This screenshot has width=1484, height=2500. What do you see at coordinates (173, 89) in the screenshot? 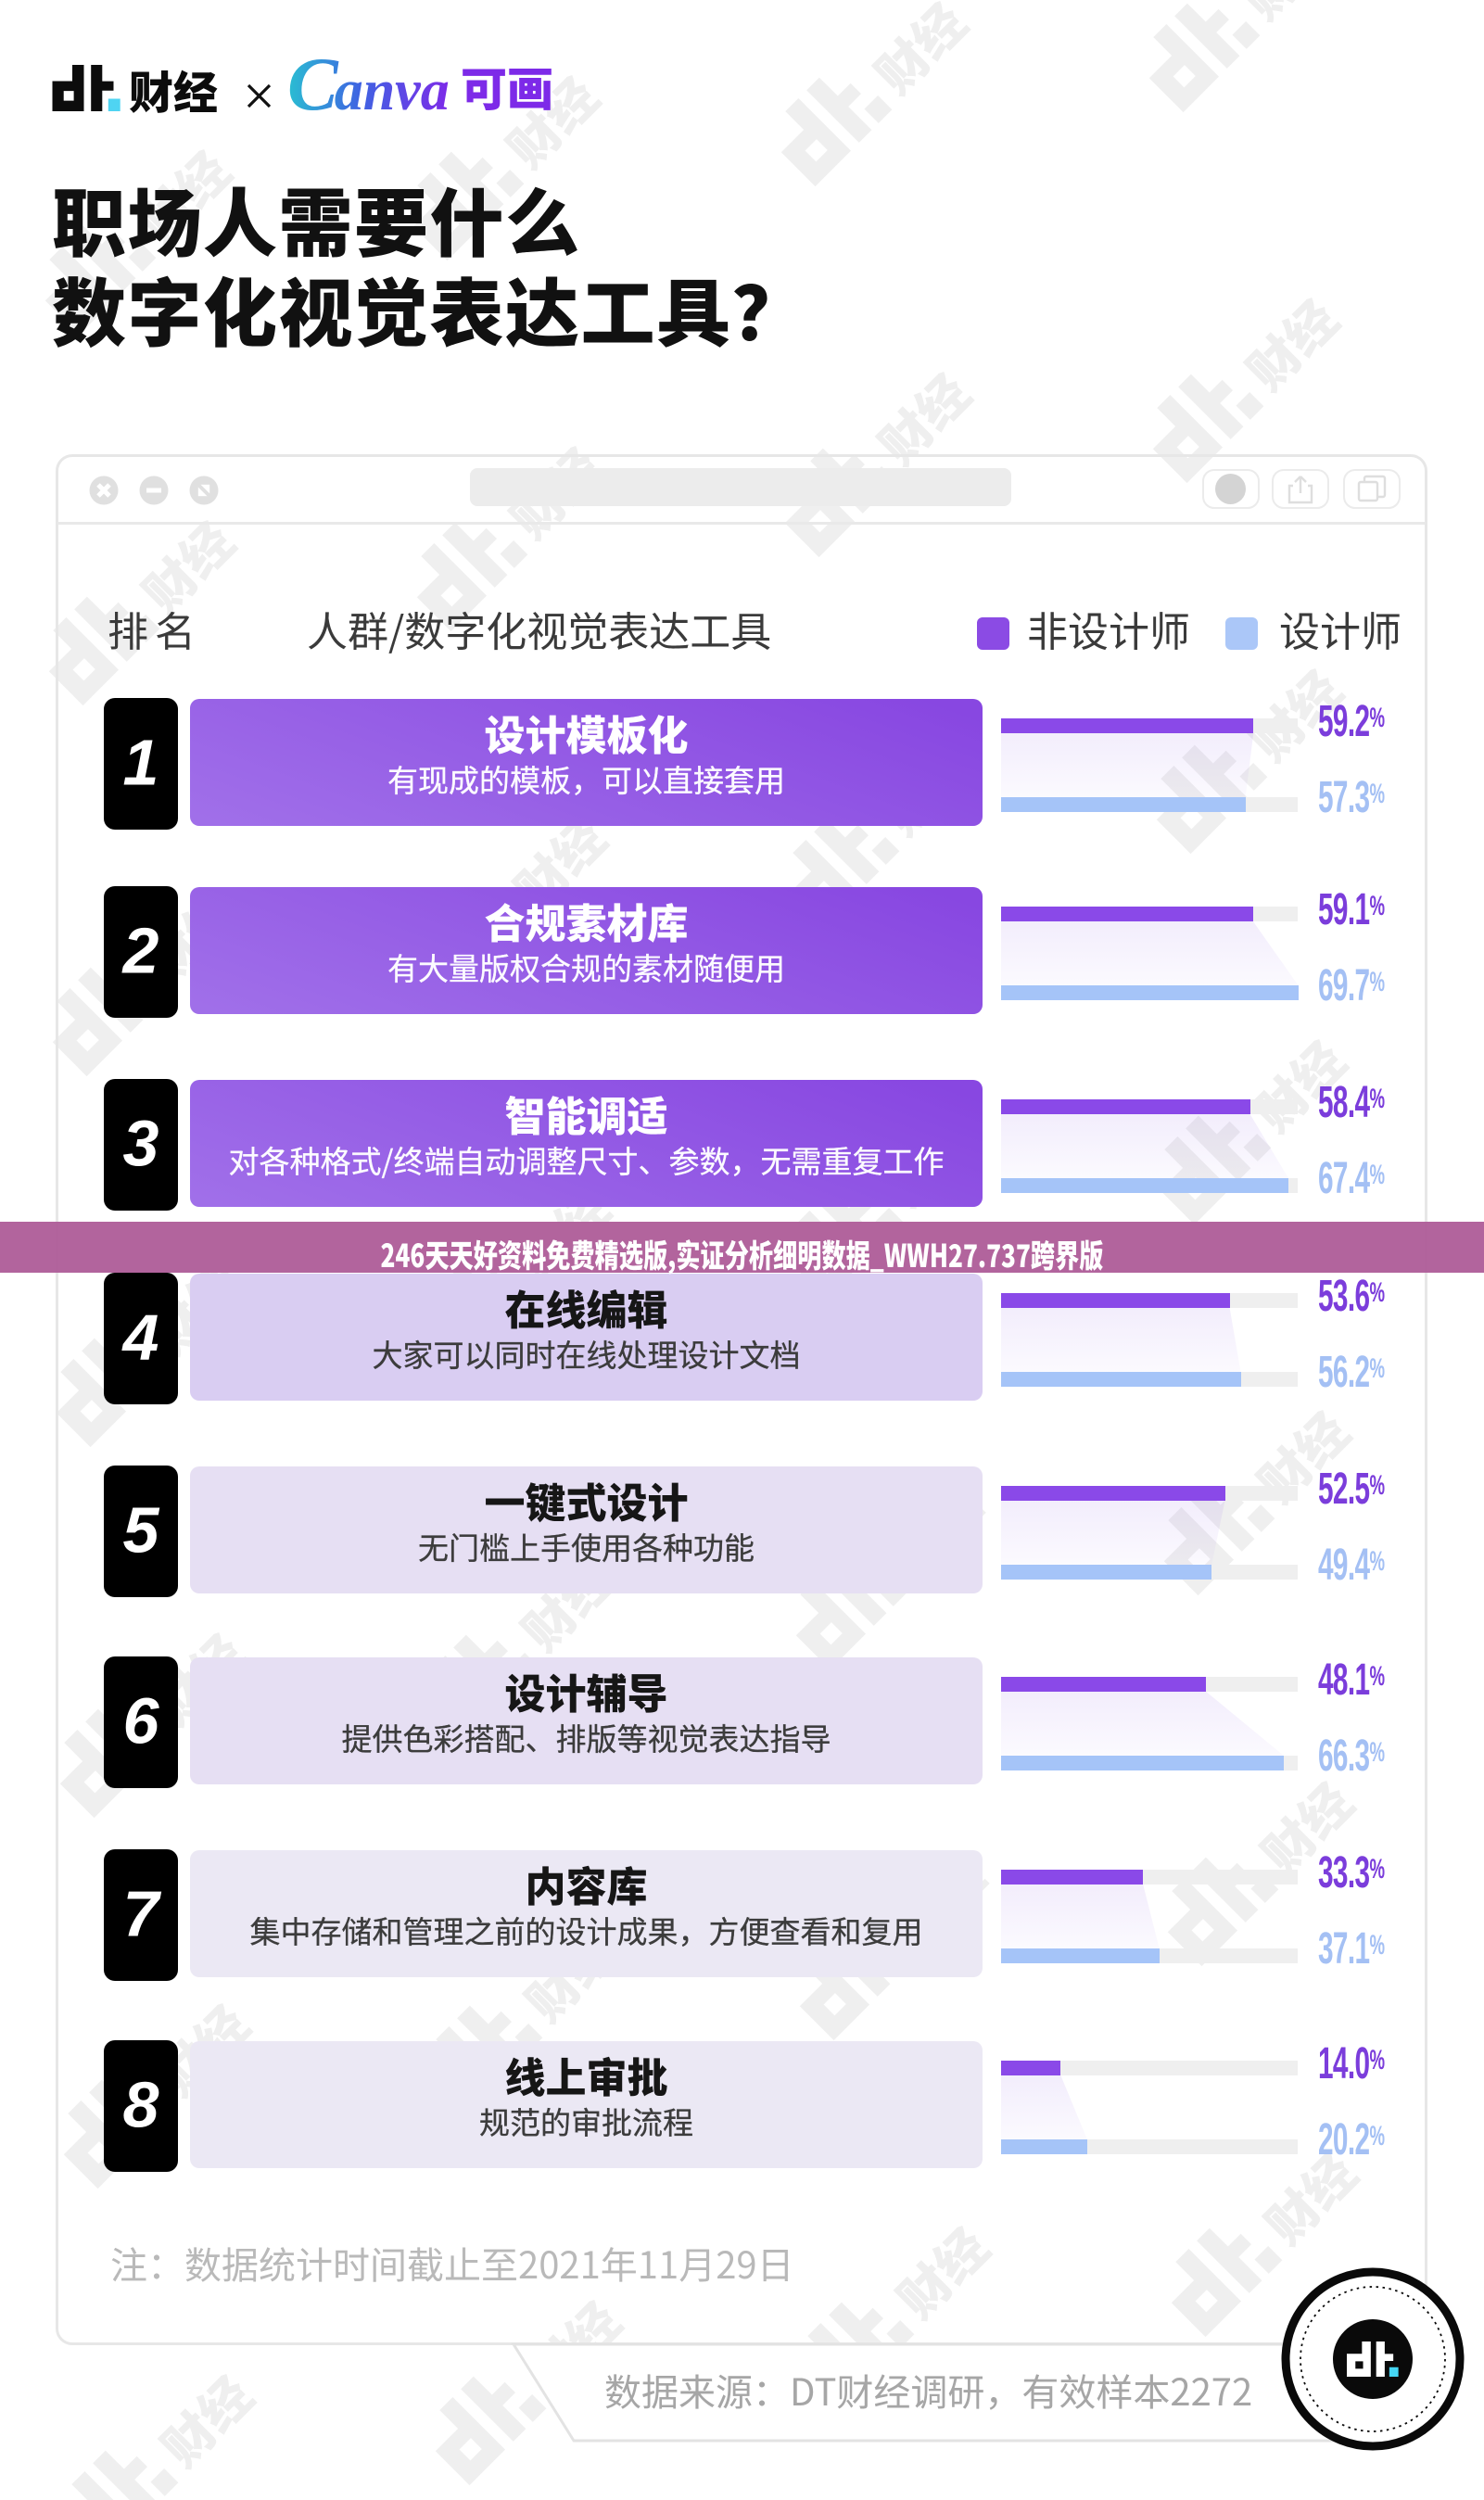
I see `svg-text: 财经` at bounding box center [173, 89].